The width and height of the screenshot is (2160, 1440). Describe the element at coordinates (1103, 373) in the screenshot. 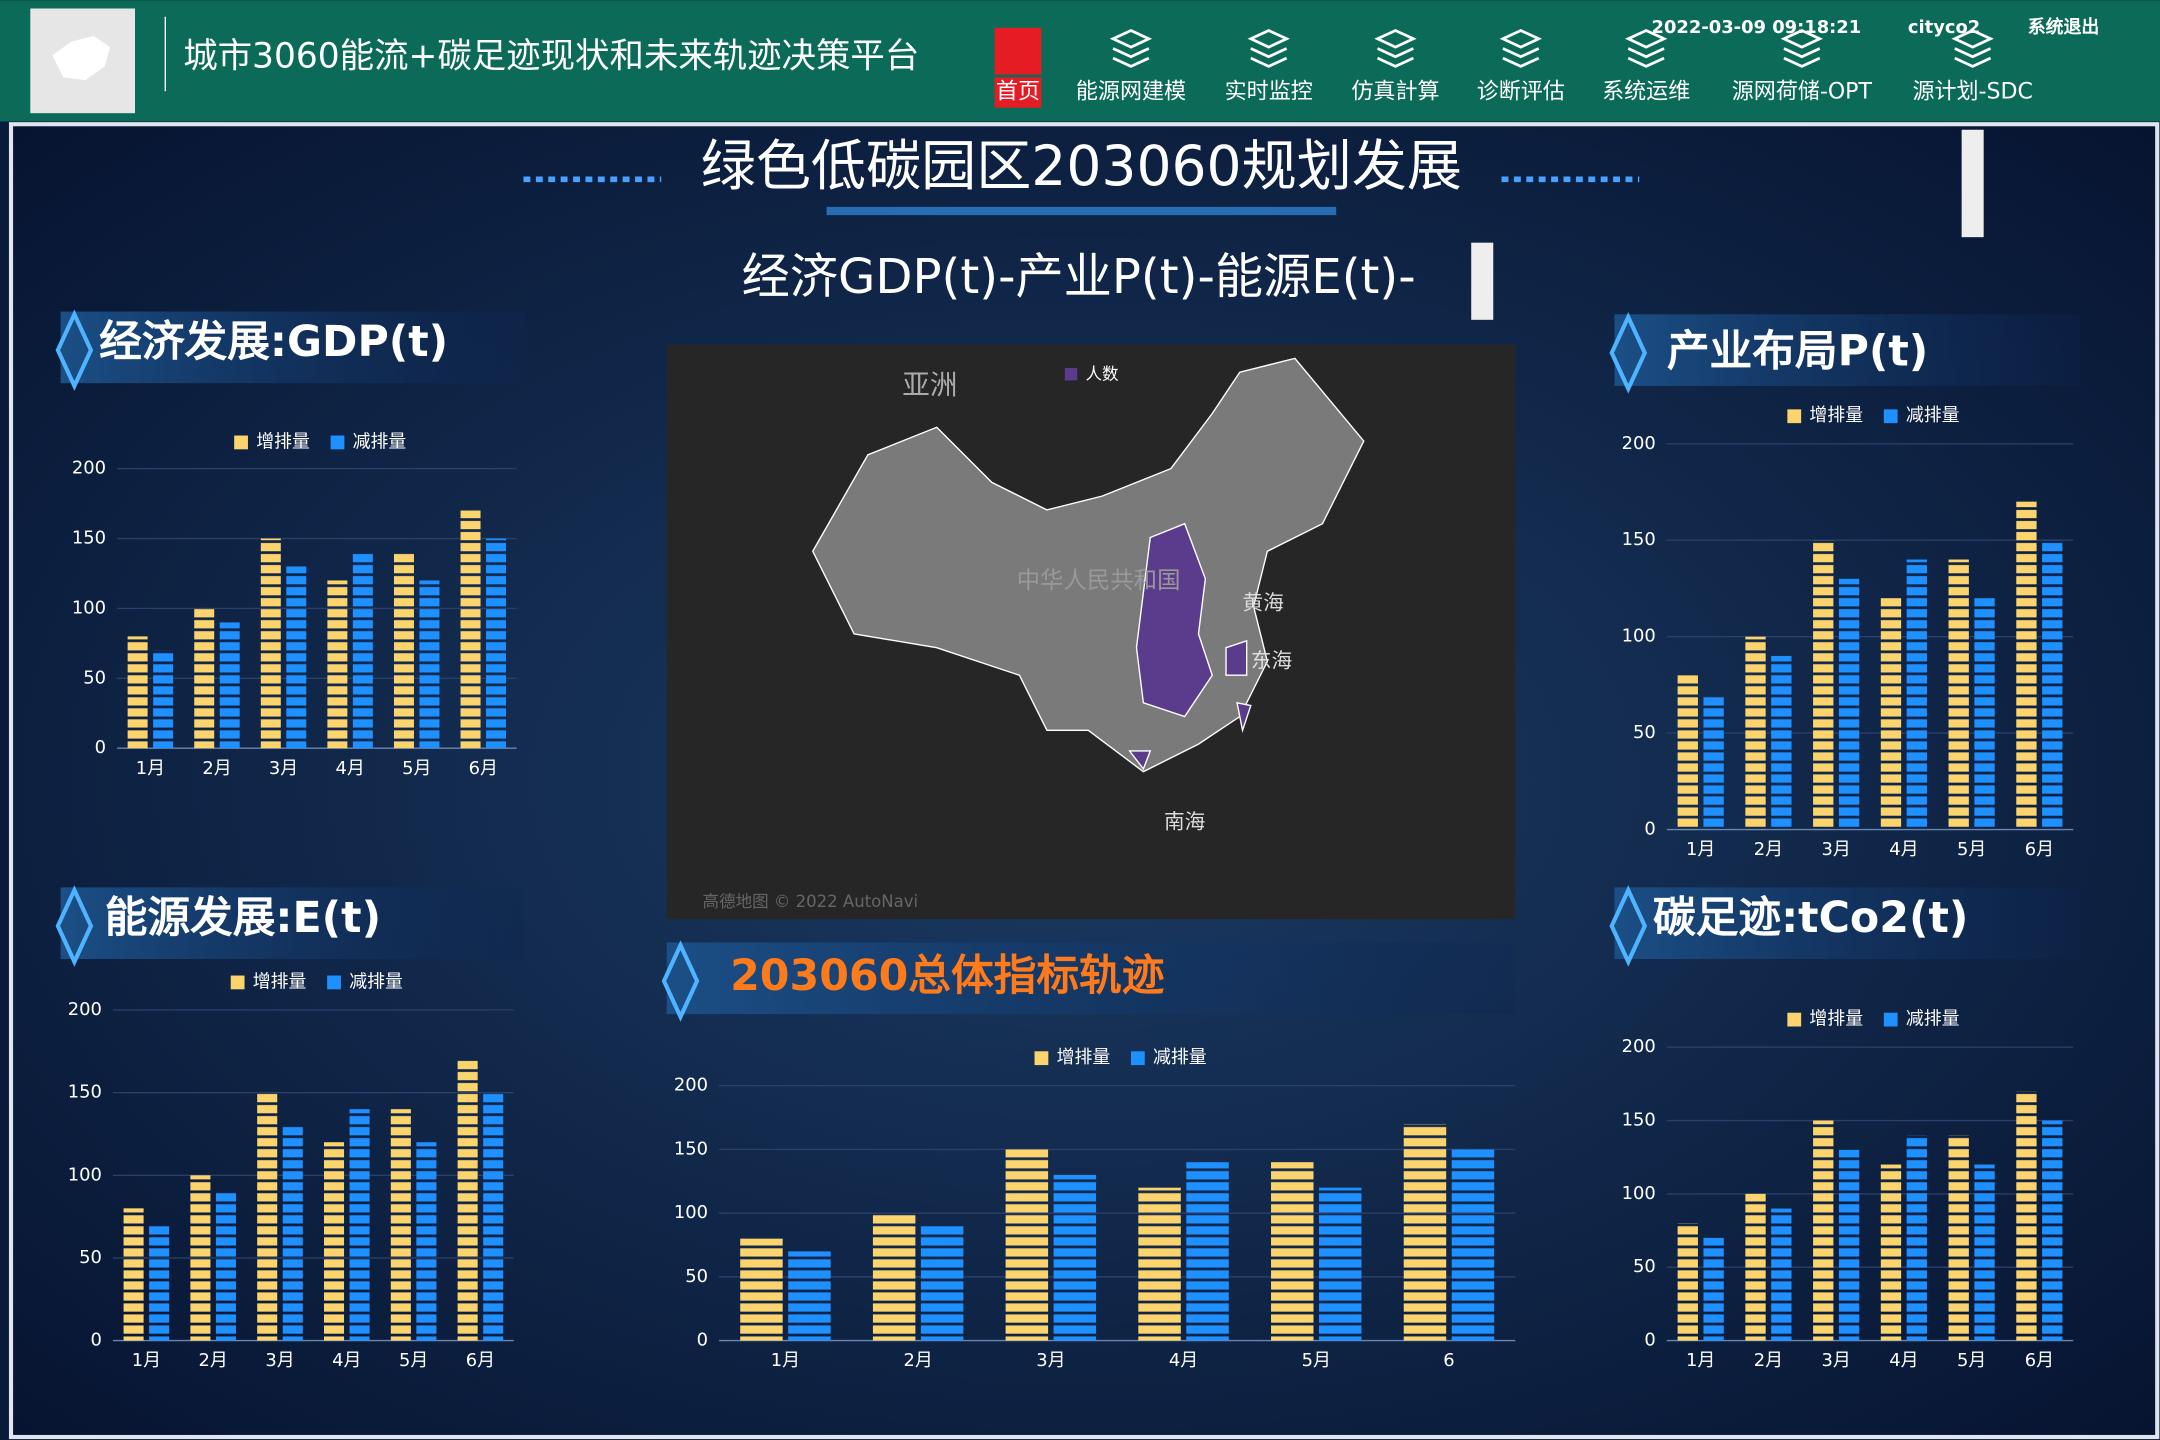

I see `map-legend: 人数` at that location.